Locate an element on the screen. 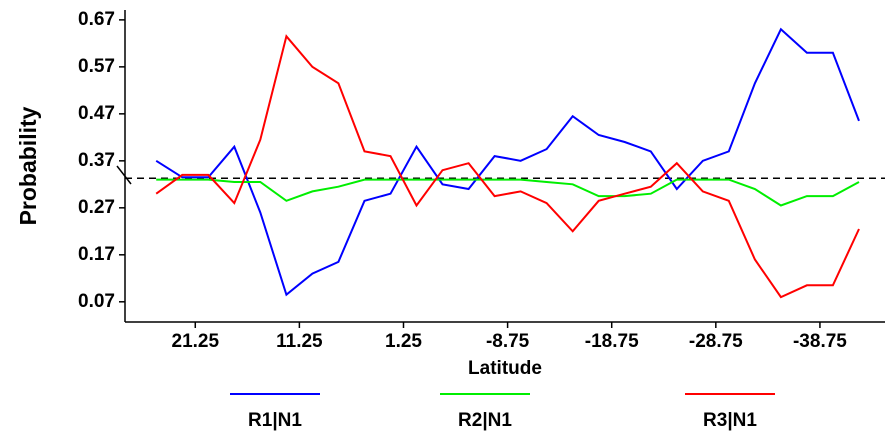 The image size is (889, 439). x-tick-label: -38.75 is located at coordinates (820, 341).